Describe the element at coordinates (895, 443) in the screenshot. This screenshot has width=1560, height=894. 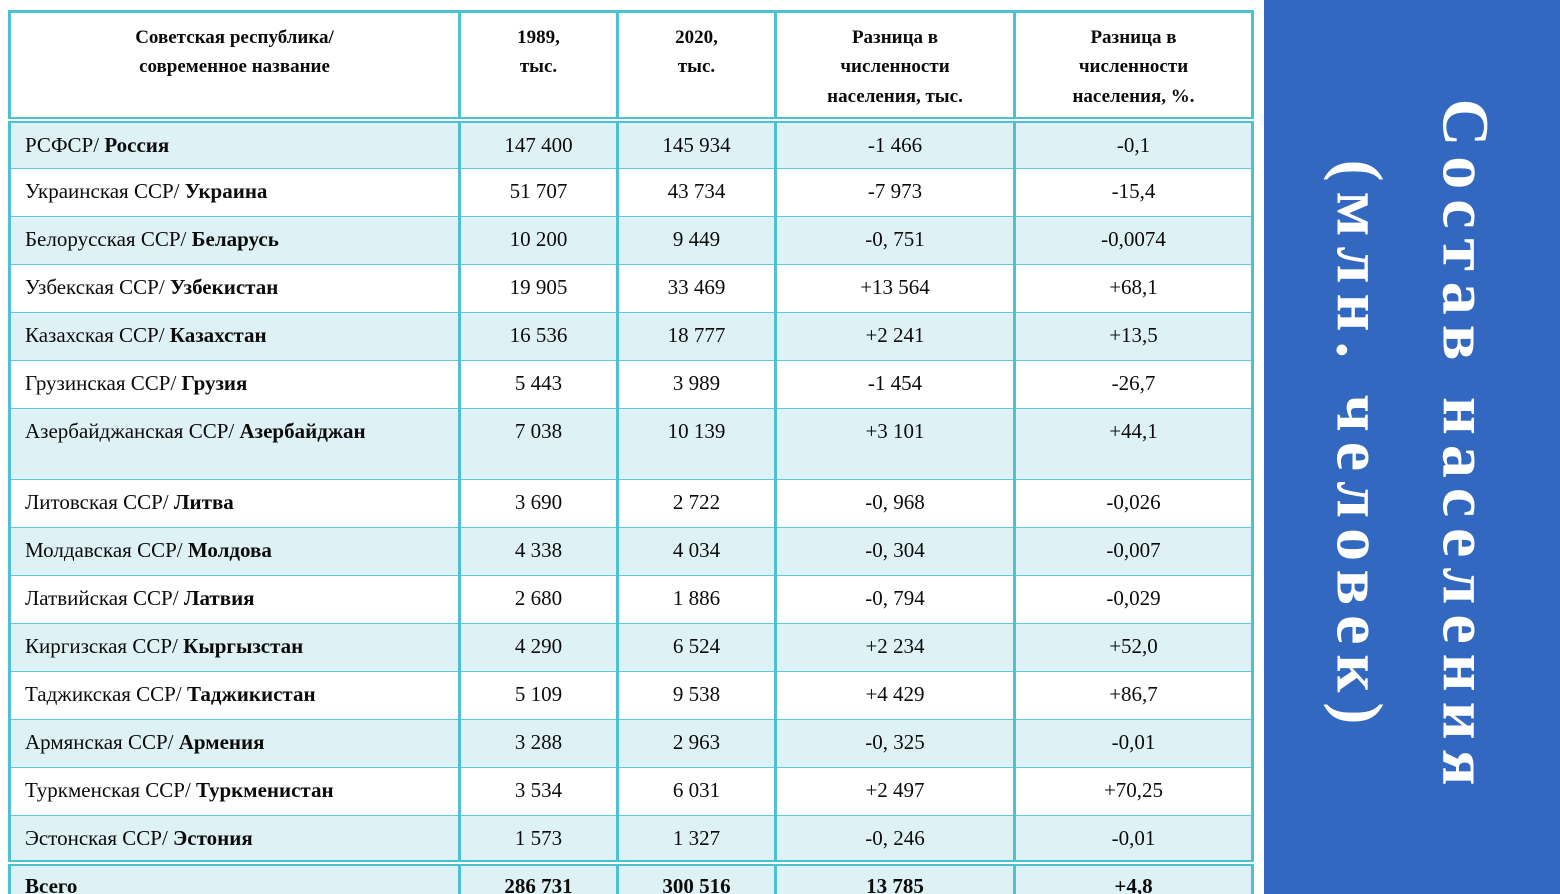
I see `diff-thousands-cell: +3 101` at that location.